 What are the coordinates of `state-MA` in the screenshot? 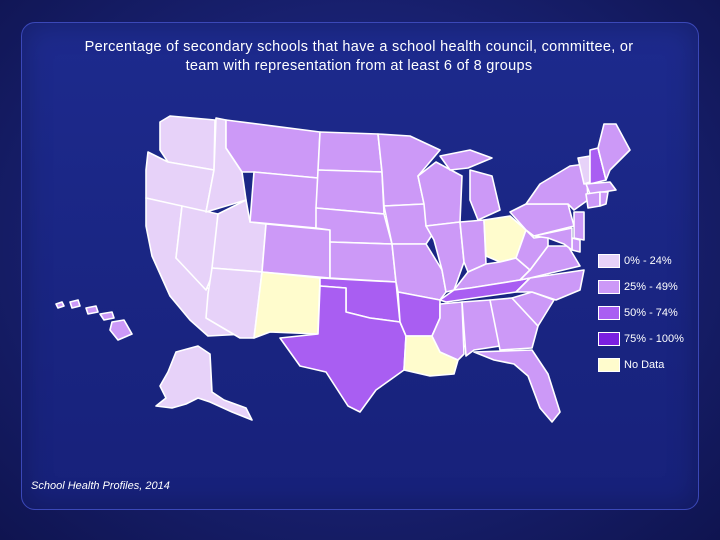 It's located at (601, 188).